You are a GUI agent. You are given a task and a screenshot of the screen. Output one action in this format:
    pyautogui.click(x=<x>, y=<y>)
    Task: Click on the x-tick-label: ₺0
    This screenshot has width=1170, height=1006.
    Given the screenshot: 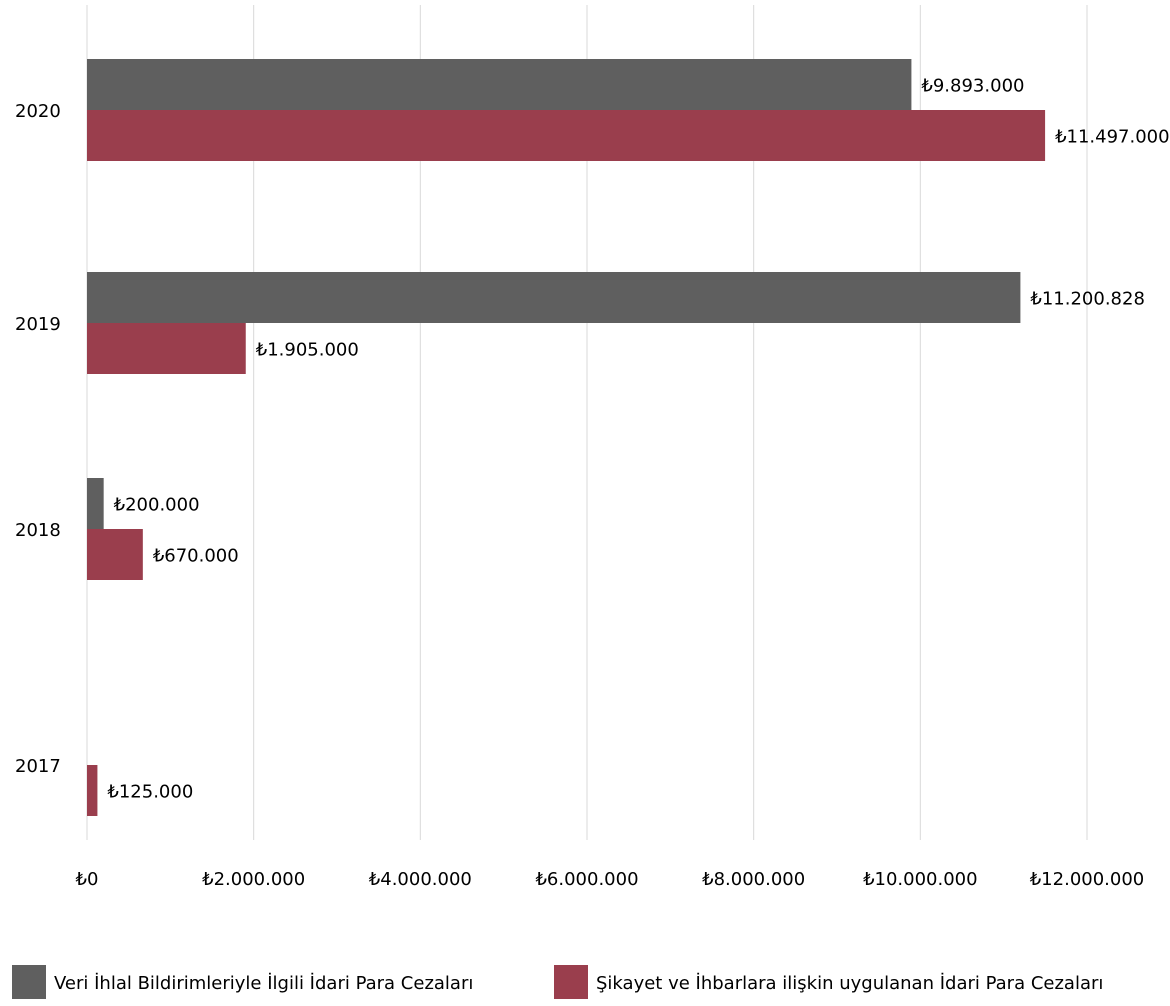 What is the action you would take?
    pyautogui.click(x=87, y=879)
    